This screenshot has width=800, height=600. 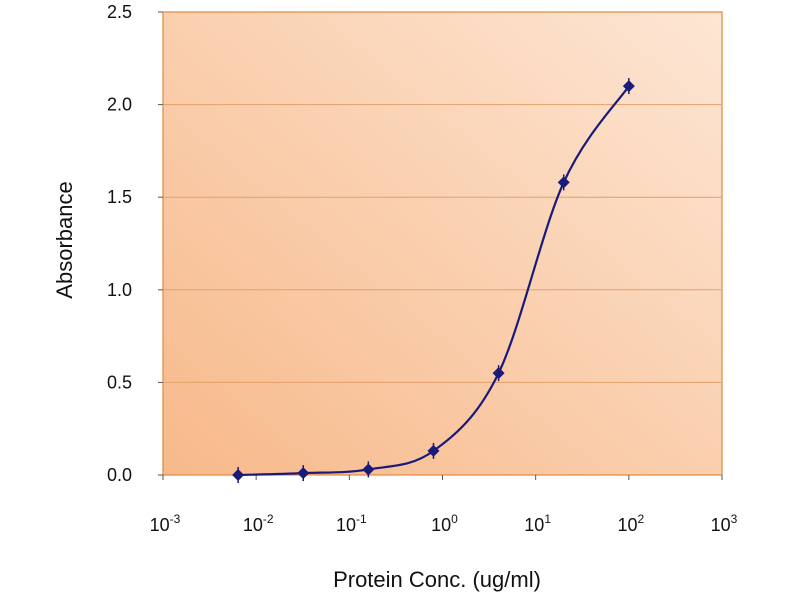 I want to click on y-tick-label: 1.5, so click(x=119, y=197).